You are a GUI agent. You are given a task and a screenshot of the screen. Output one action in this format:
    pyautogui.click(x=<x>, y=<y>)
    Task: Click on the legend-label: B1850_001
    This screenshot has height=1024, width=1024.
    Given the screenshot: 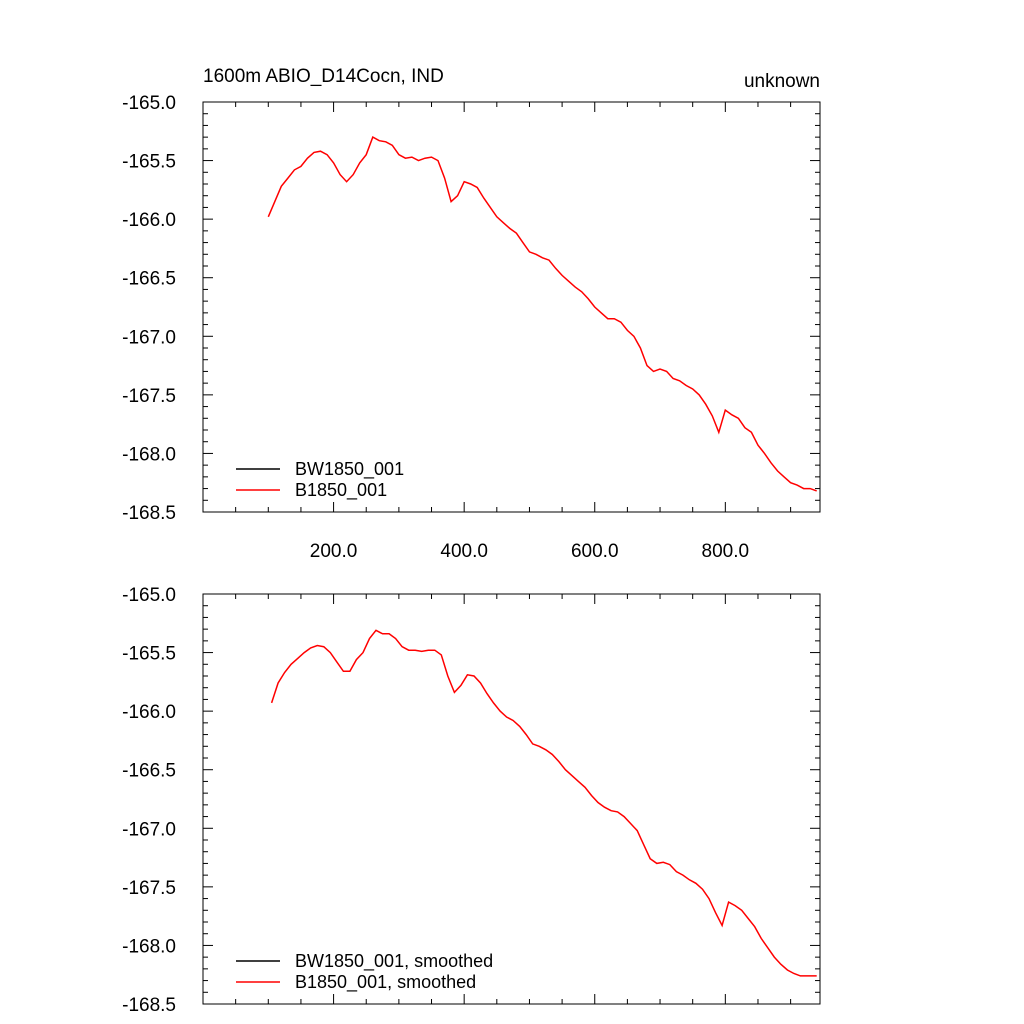 What is the action you would take?
    pyautogui.click(x=341, y=490)
    